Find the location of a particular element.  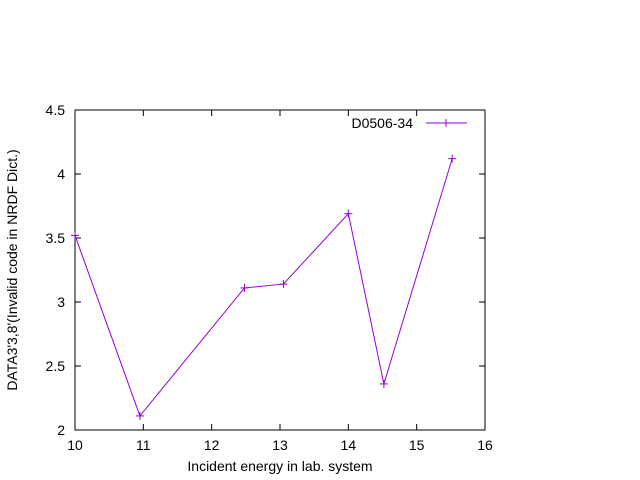

legend-marker is located at coordinates (446, 123).